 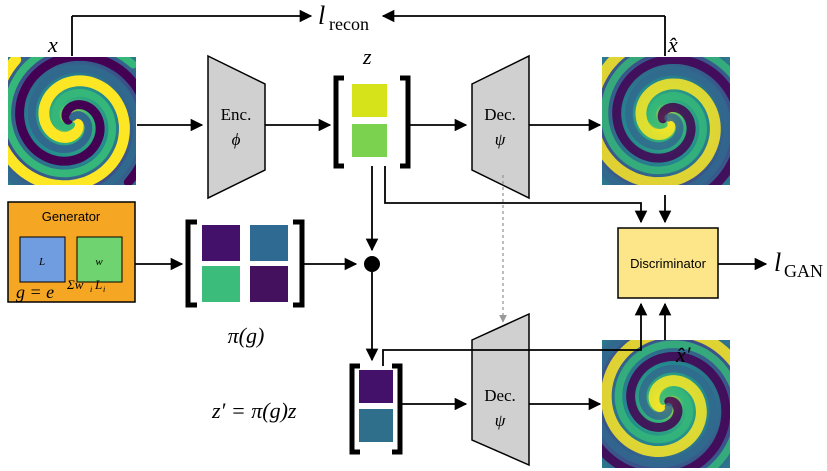 I want to click on generator-formula: g = e Σw i L i, so click(x=60, y=289).